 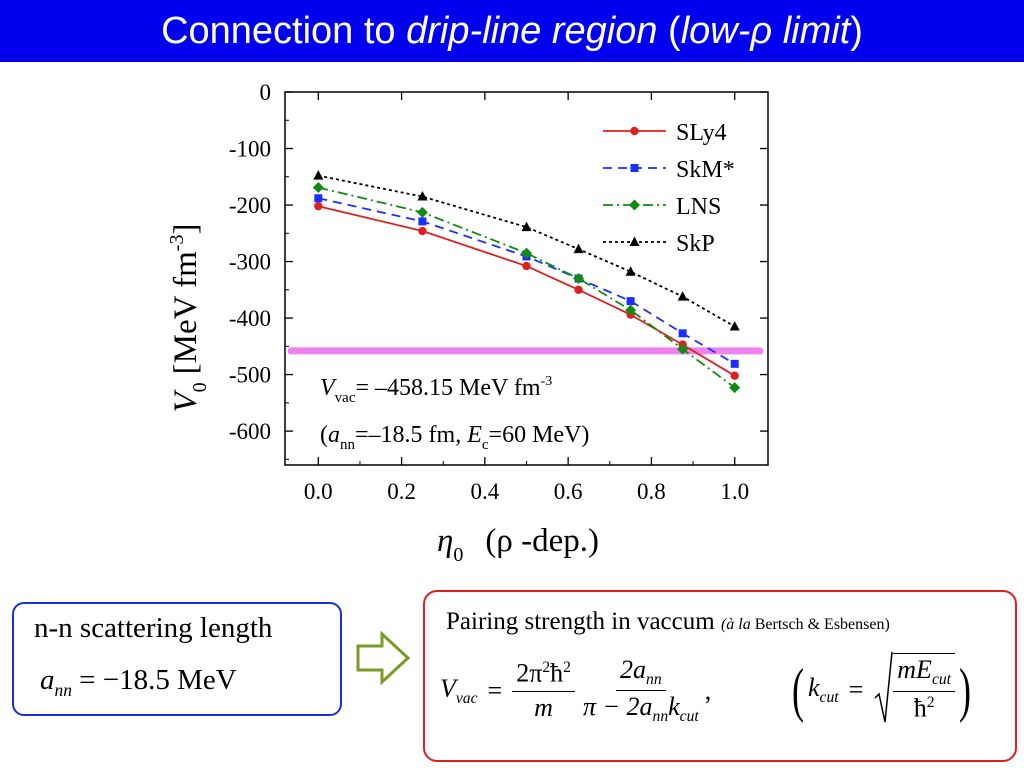 What do you see at coordinates (941, 680) in the screenshot?
I see `kcut-num-sub: cut` at bounding box center [941, 680].